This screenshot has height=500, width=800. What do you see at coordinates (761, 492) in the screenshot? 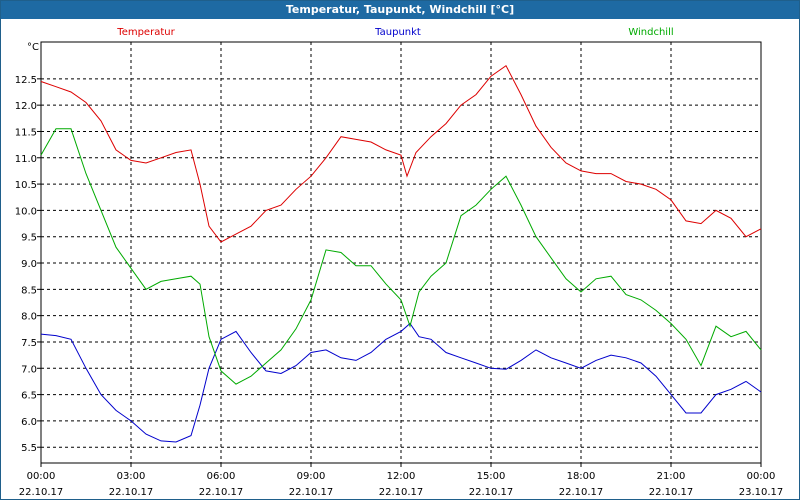
I see `x-tick-date-label: 23.10.17` at bounding box center [761, 492].